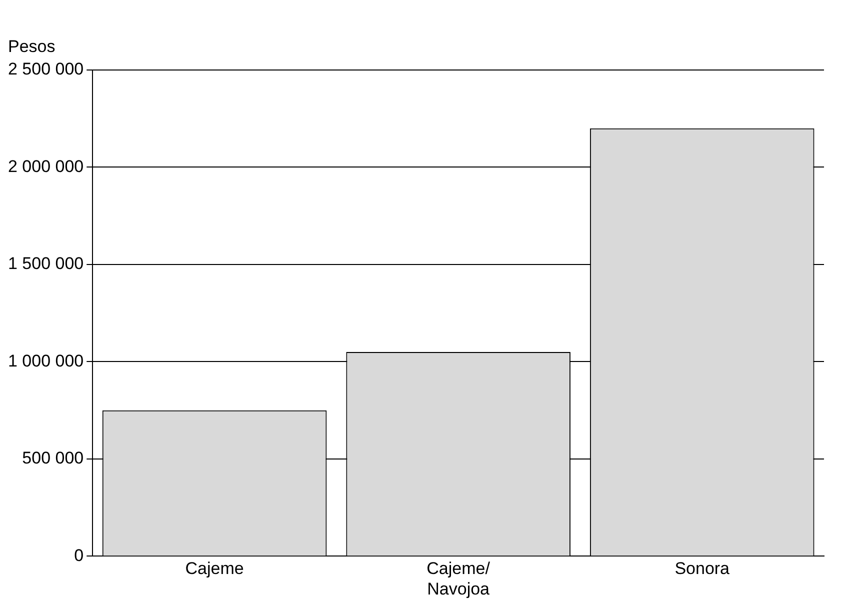 Image resolution: width=854 pixels, height=608 pixels. I want to click on y-tick-label: 0, so click(79, 555).